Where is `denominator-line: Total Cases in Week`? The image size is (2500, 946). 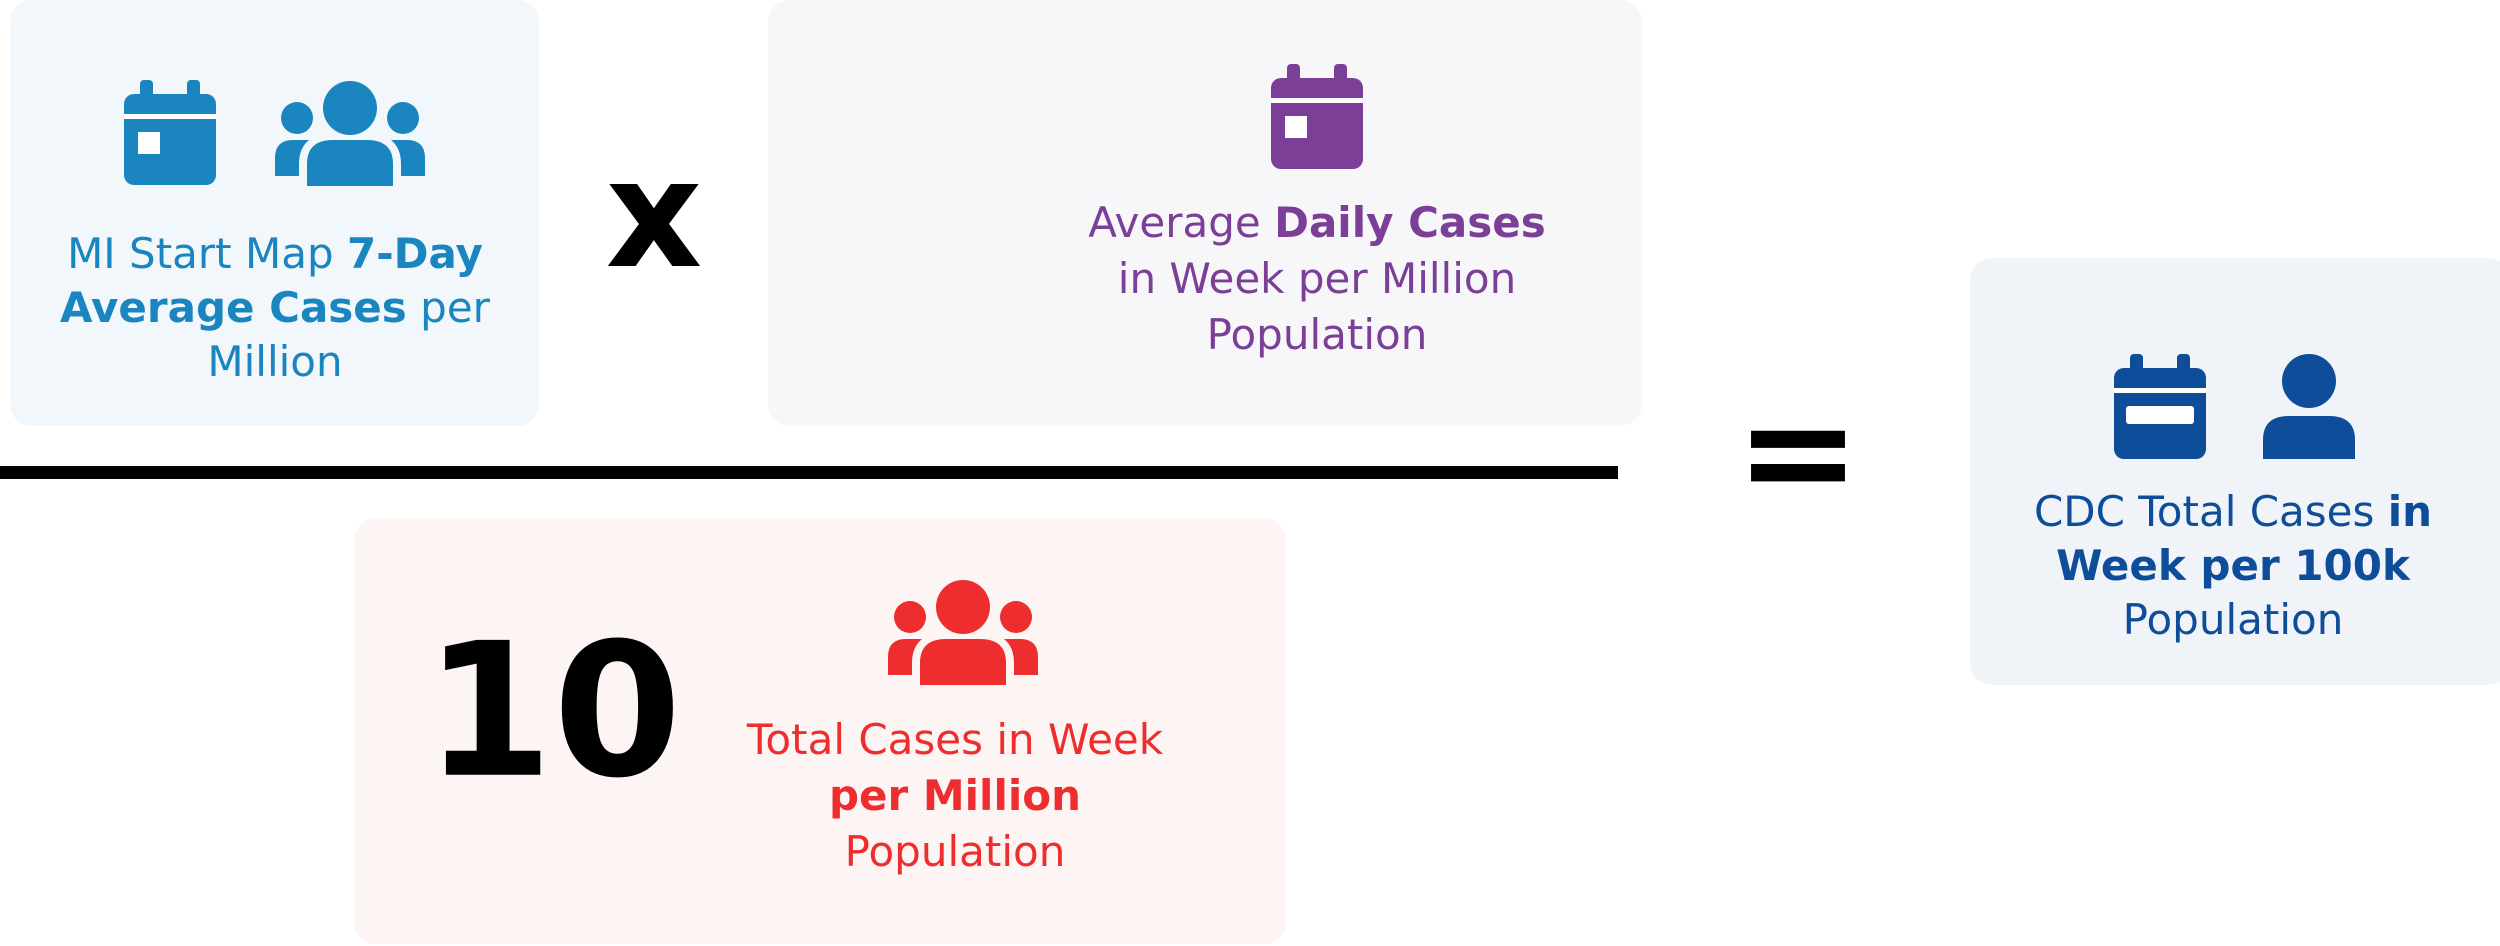 denominator-line: Total Cases in Week is located at coordinates (955, 739).